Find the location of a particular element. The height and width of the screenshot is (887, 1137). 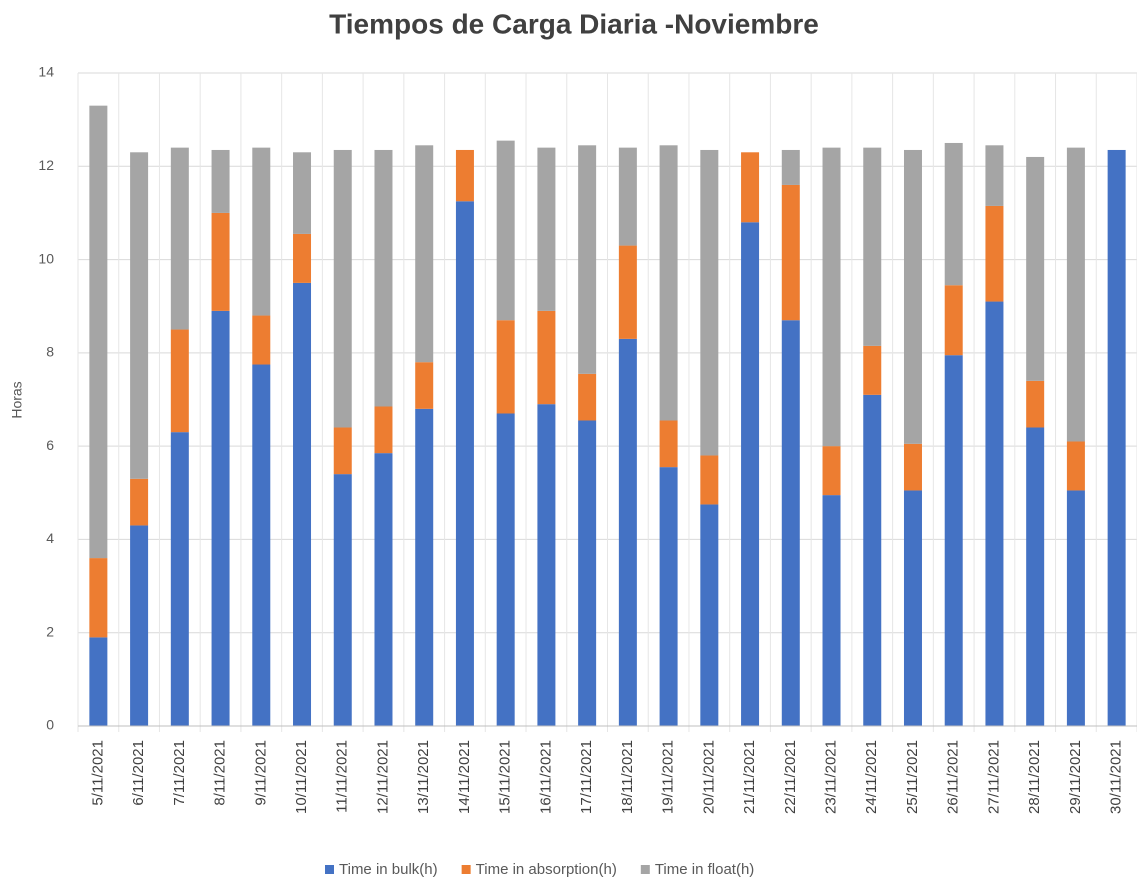

y-tick-label: 6 is located at coordinates (50, 445).